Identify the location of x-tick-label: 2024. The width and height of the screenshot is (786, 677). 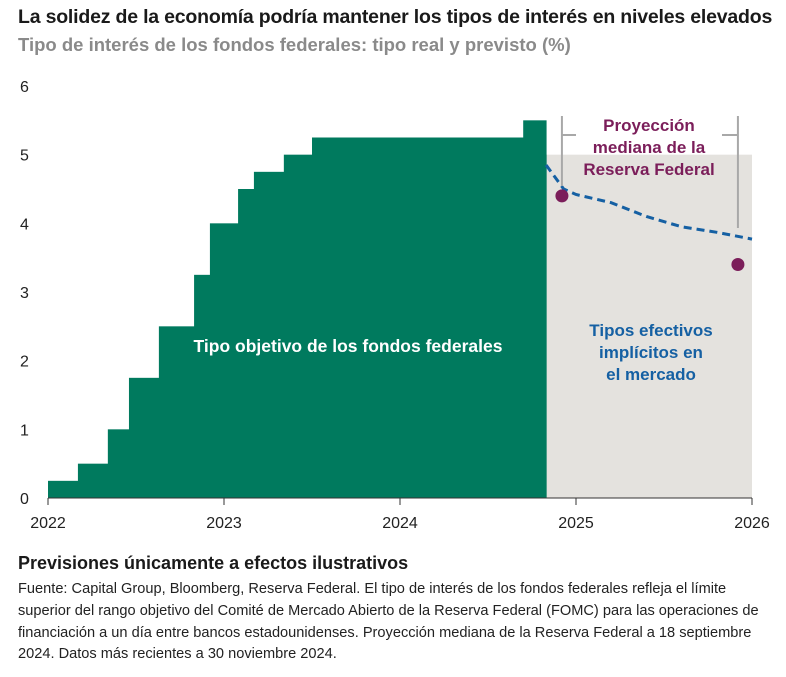
(400, 523).